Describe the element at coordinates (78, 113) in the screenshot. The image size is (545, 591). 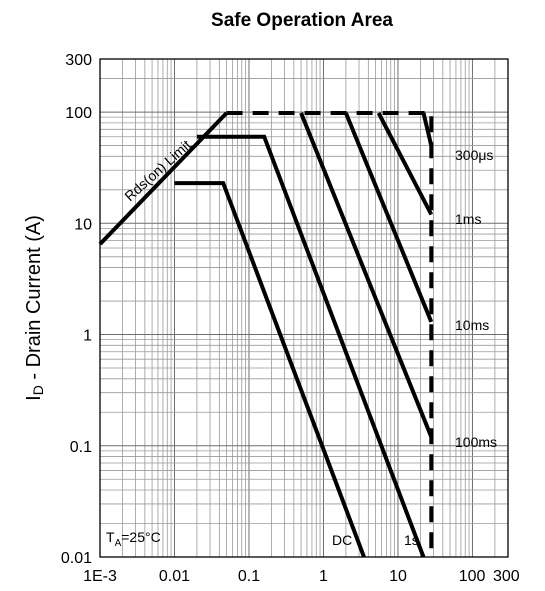
I see `y-tick-label: 100` at that location.